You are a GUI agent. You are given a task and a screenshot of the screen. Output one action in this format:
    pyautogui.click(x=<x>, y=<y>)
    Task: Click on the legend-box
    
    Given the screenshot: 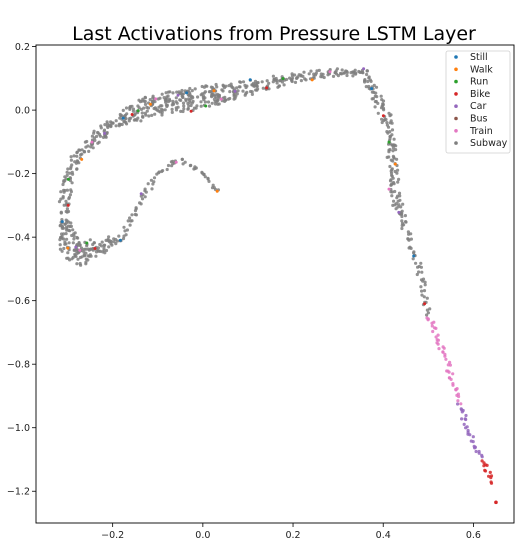 What is the action you would take?
    pyautogui.click(x=478, y=102)
    